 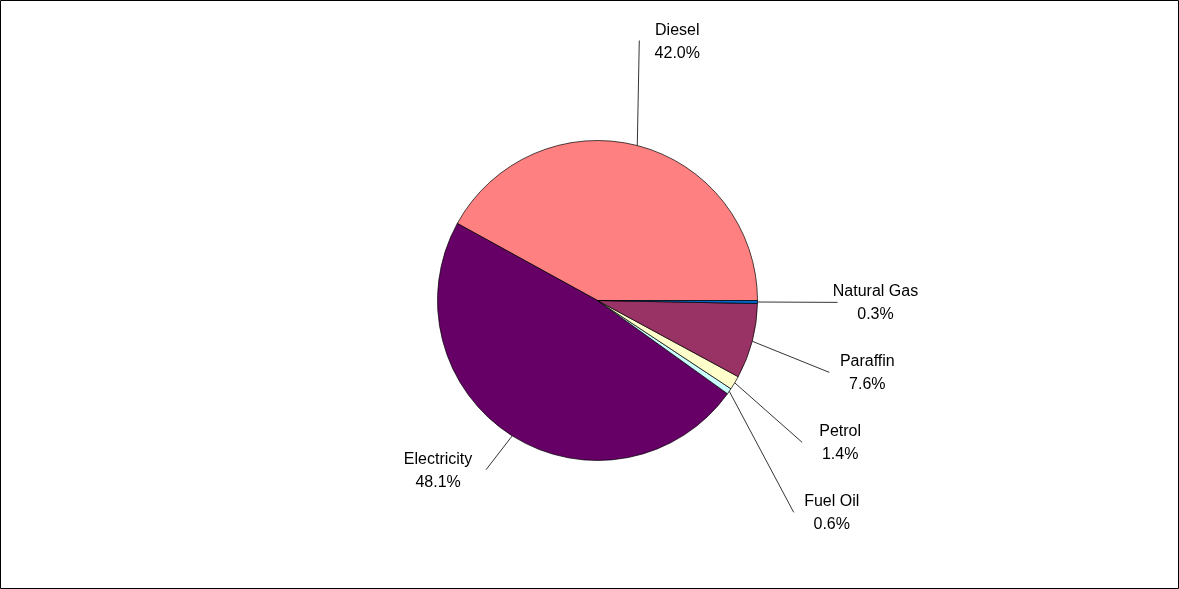 I want to click on data-label: 0.3%, so click(x=875, y=314).